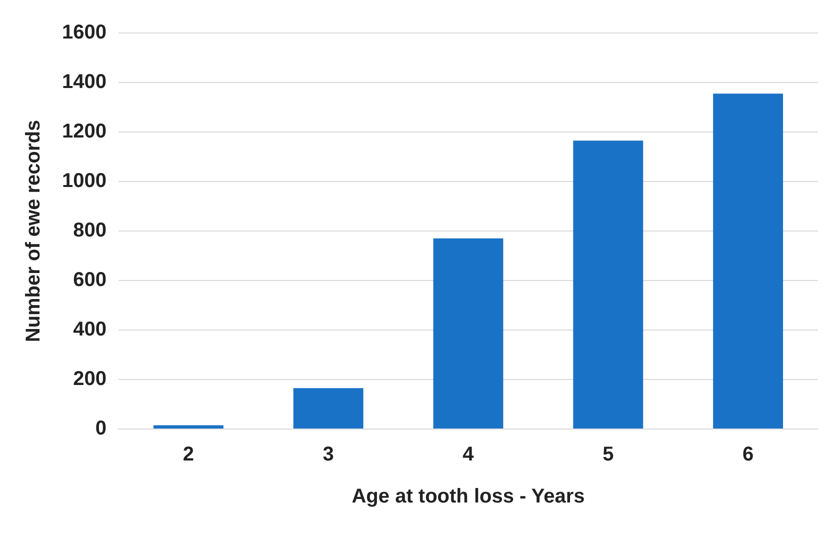  I want to click on y-tick-label: 600, so click(89, 280).